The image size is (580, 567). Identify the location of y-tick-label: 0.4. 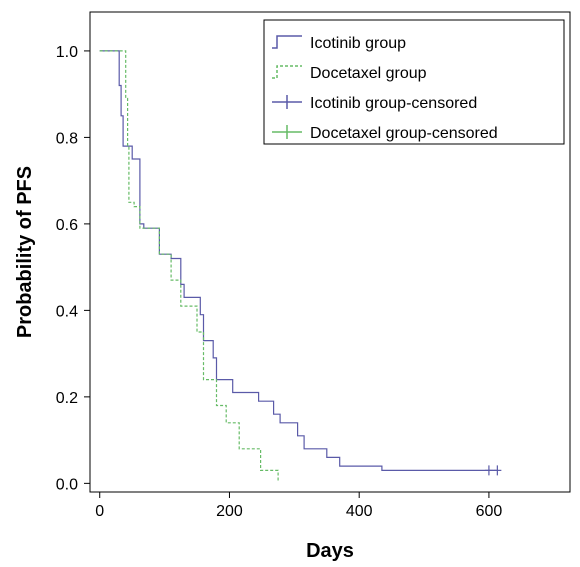
(67, 311).